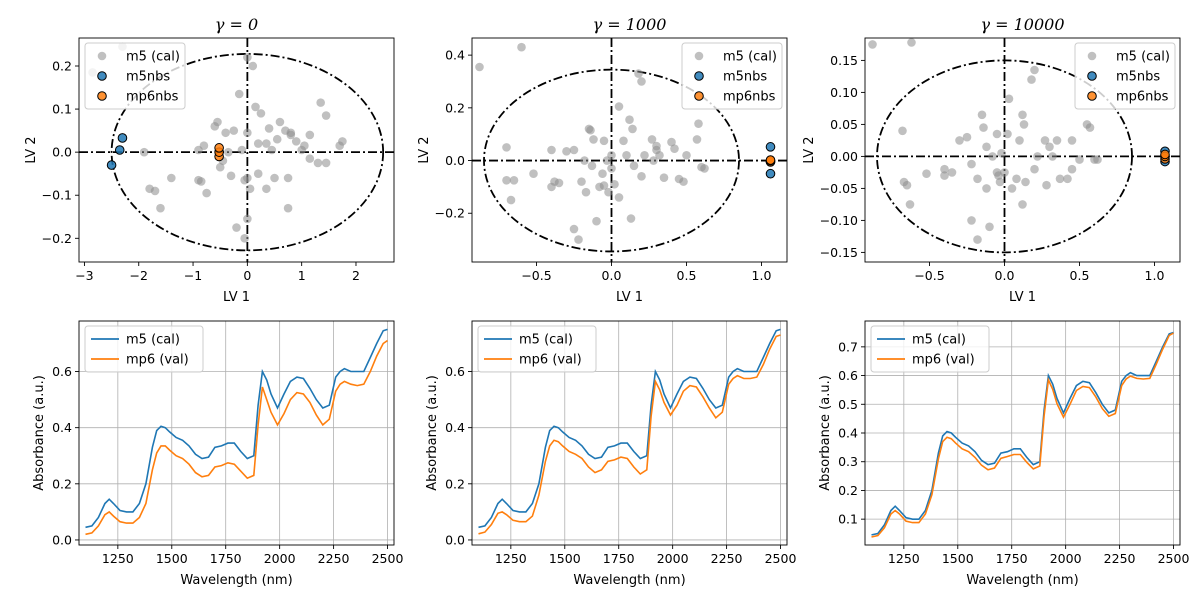  What do you see at coordinates (388, 558) in the screenshot?
I see `x-tick-label: 2500` at bounding box center [388, 558].